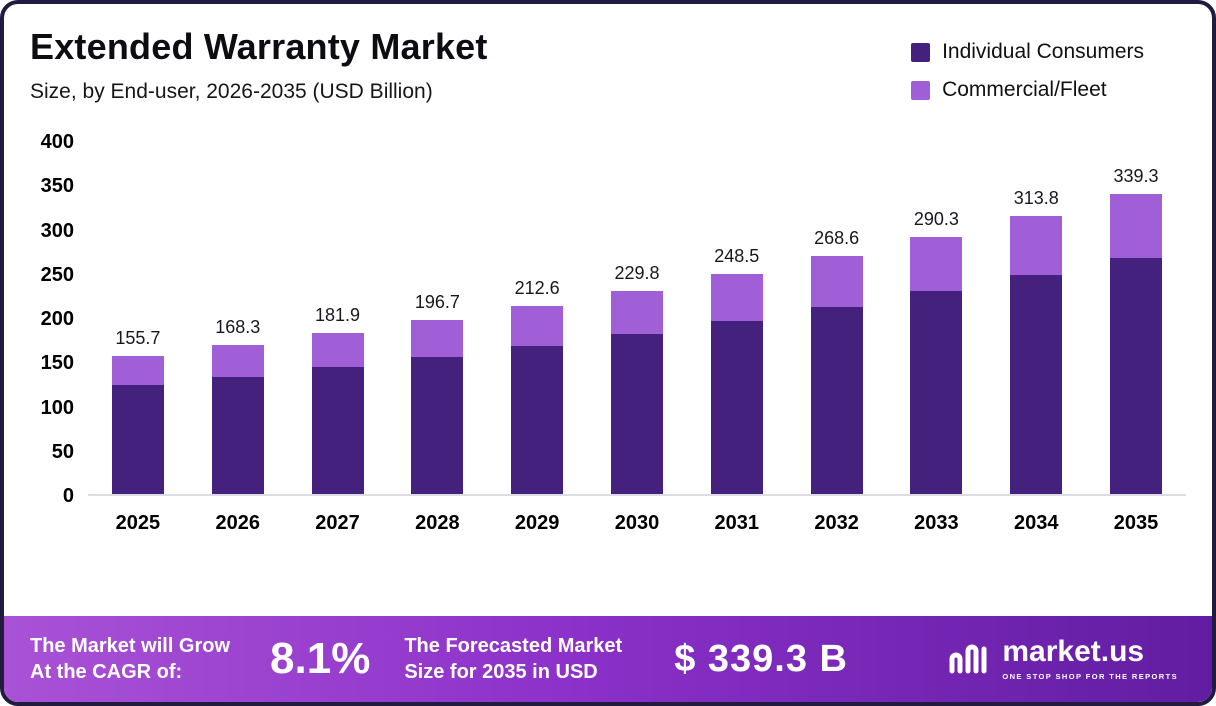 This screenshot has width=1216, height=706. I want to click on bar-column: 181.9, so click(338, 399).